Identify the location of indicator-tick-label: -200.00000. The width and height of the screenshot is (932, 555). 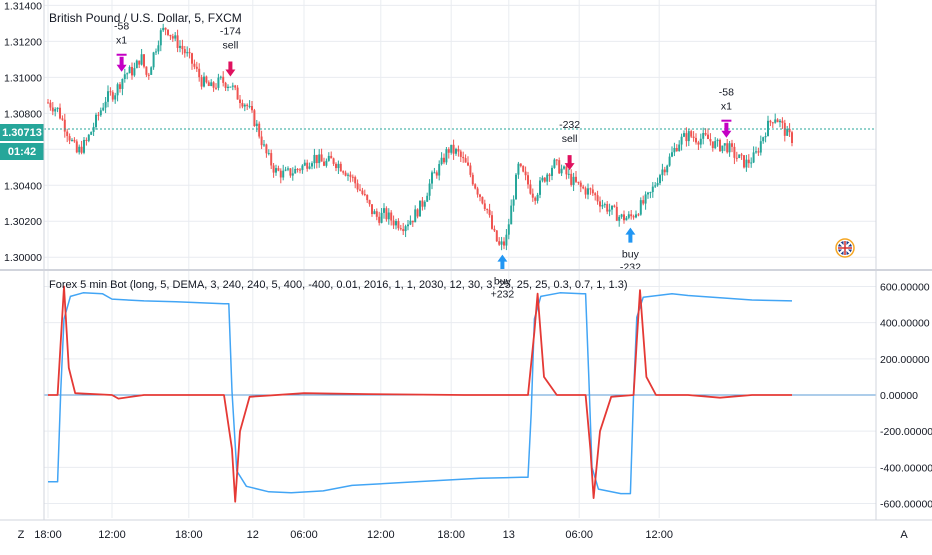
(906, 432).